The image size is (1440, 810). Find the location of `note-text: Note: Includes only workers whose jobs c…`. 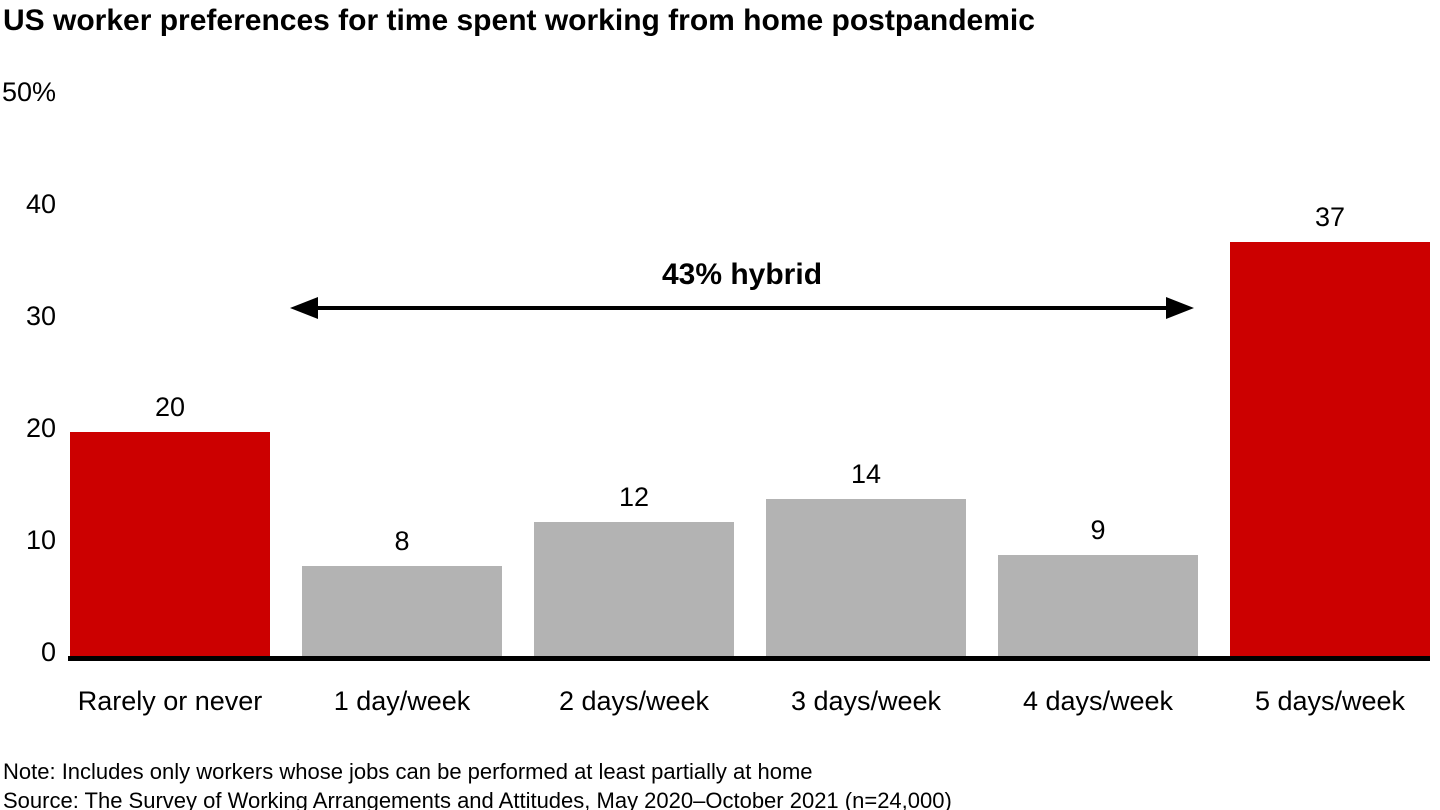

note-text: Note: Includes only workers whose jobs c… is located at coordinates (408, 771).